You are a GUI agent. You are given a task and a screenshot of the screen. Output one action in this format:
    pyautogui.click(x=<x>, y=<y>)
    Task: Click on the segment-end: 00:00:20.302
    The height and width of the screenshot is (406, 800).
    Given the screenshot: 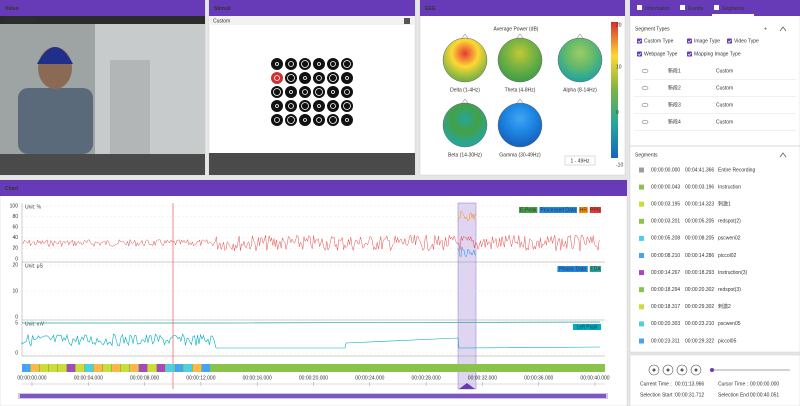 What is the action you would take?
    pyautogui.click(x=699, y=290)
    